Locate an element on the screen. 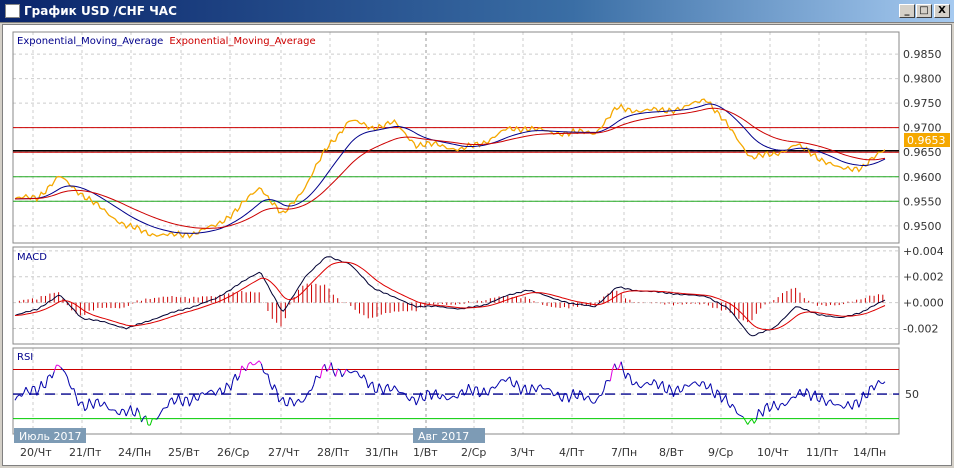  x-tick-label: 11/Пт is located at coordinates (822, 452).